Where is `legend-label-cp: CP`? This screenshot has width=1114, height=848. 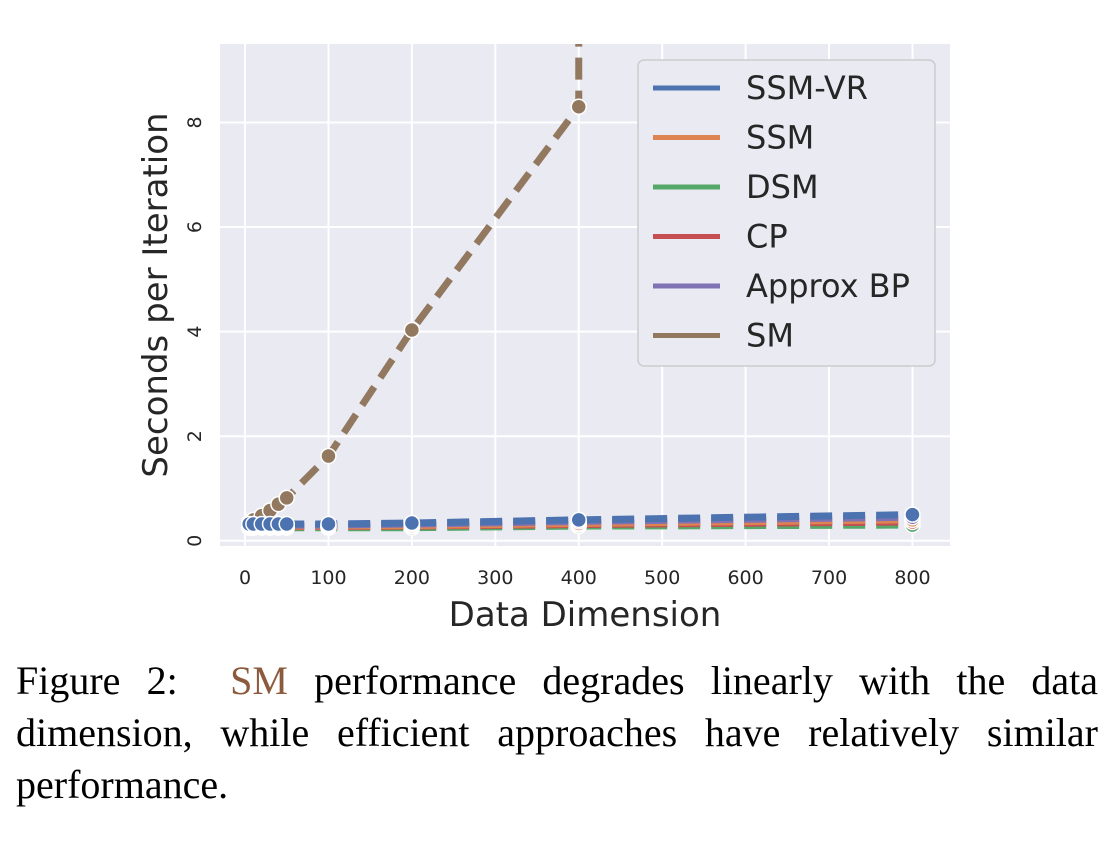
legend-label-cp: CP is located at coordinates (767, 237).